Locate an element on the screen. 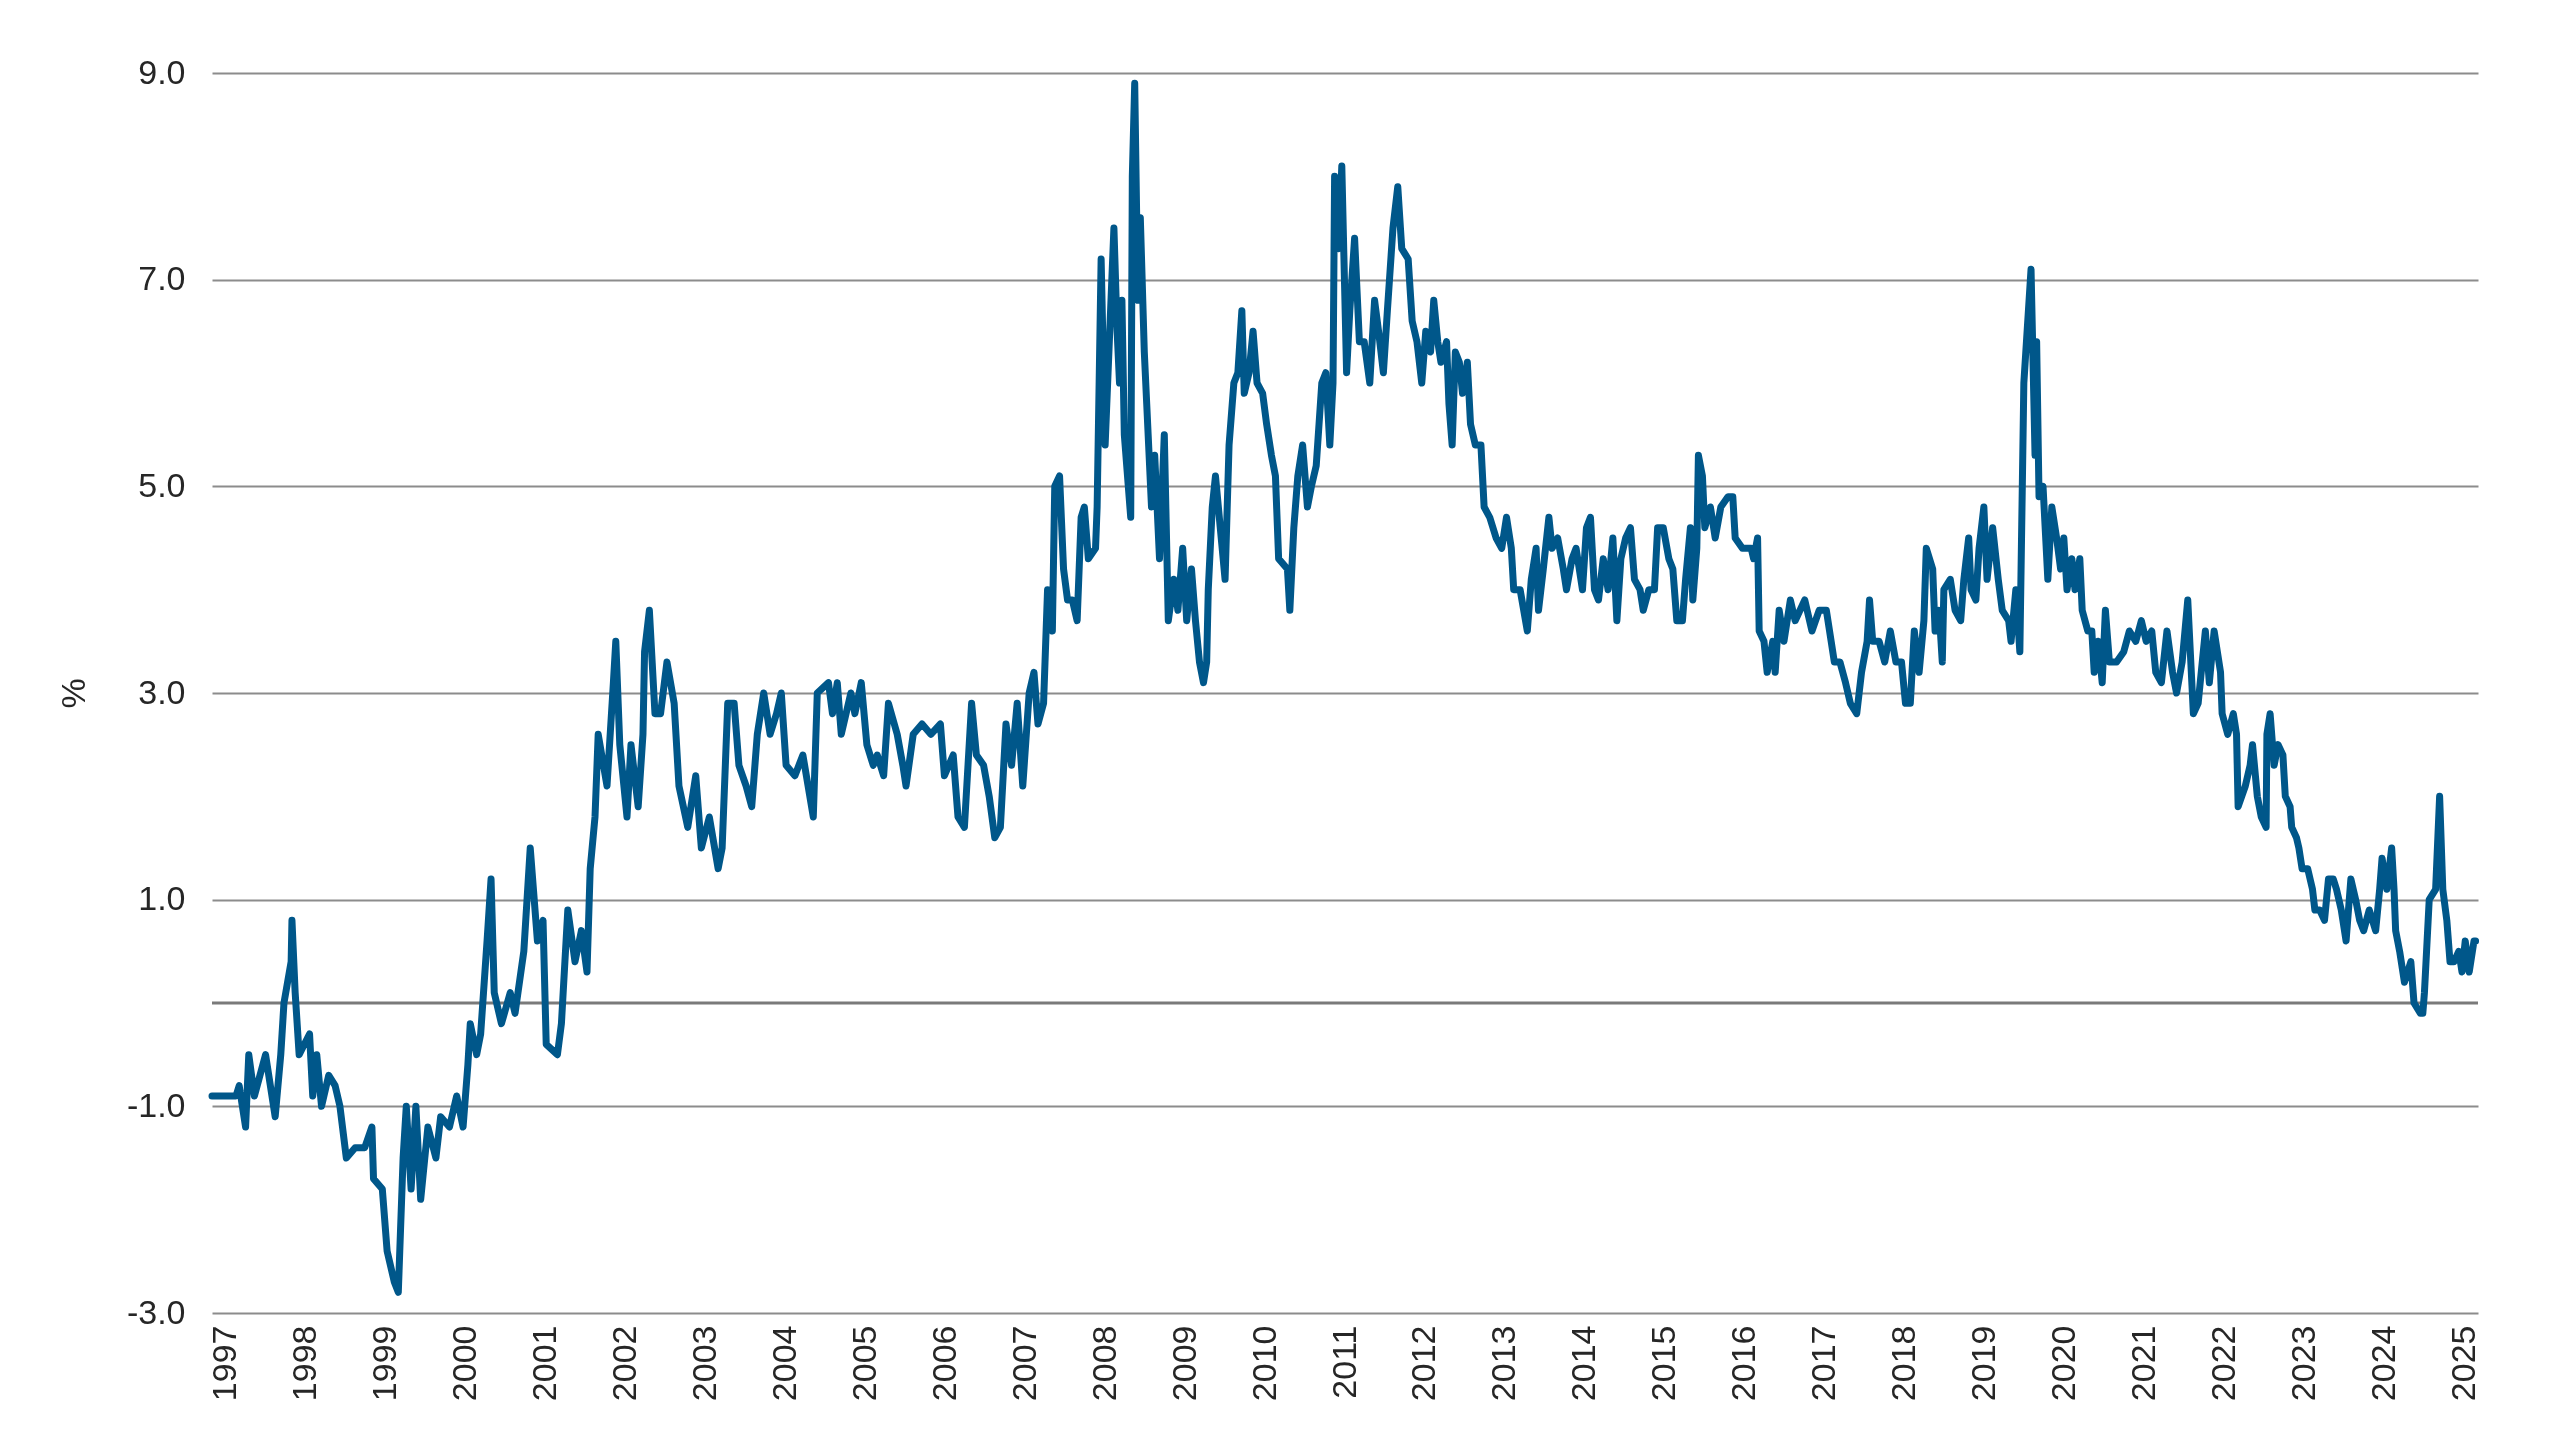 The height and width of the screenshot is (1440, 2560). x-tick-label: 2012 is located at coordinates (1423, 1363).